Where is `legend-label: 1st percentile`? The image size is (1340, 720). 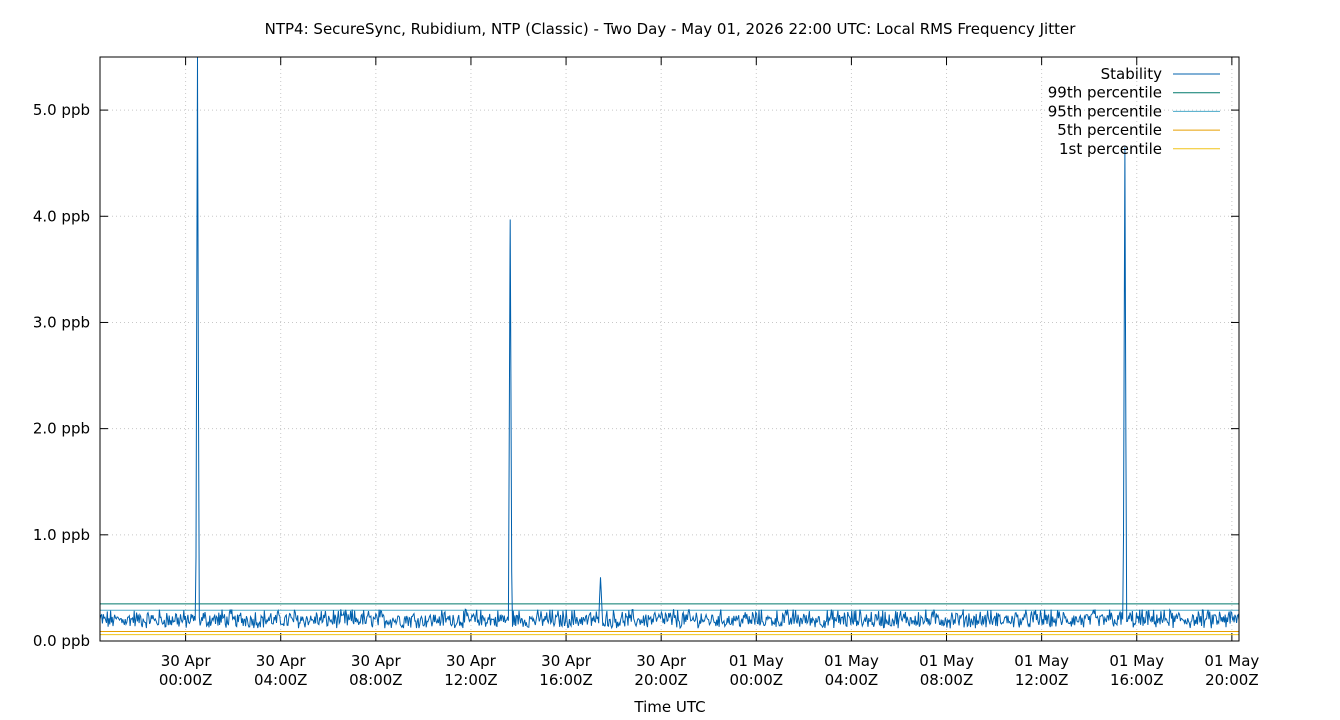 legend-label: 1st percentile is located at coordinates (1110, 149).